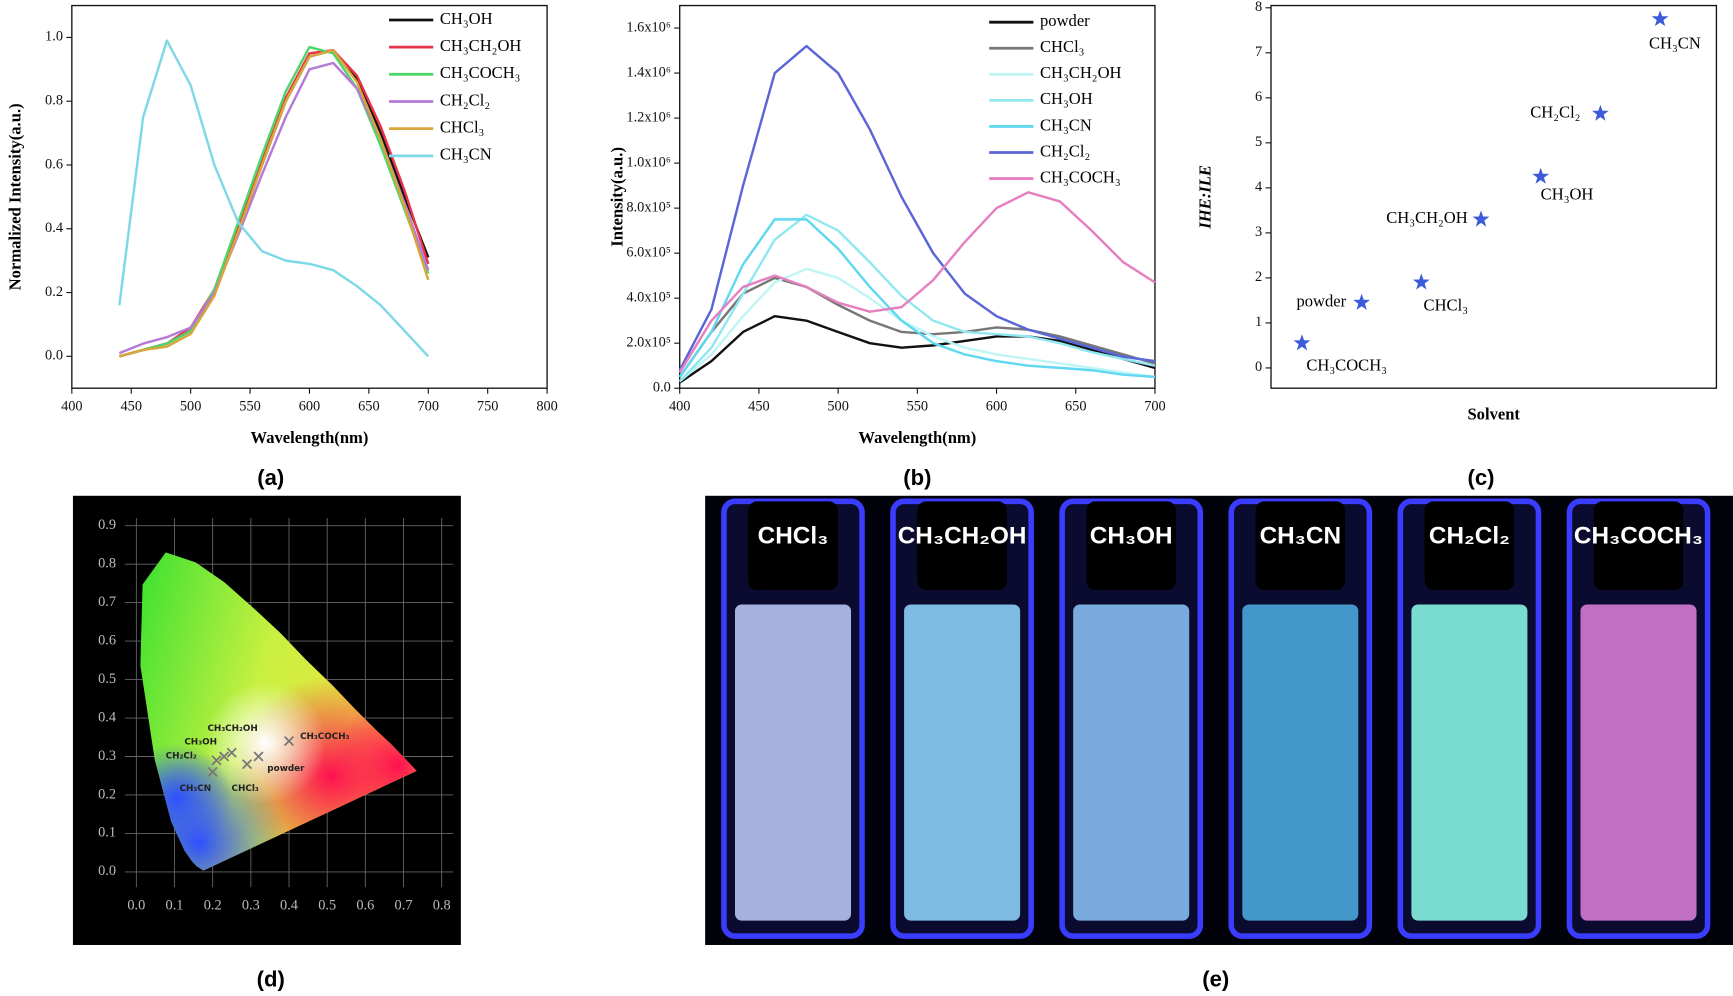 The height and width of the screenshot is (996, 1733). I want to click on y-tick-label: 0.8, so click(107, 563).